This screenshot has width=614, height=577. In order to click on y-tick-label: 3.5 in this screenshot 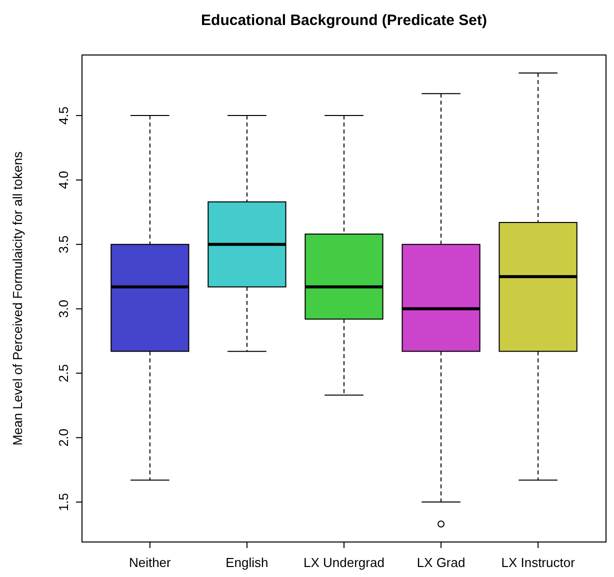, I will do `click(63, 244)`.